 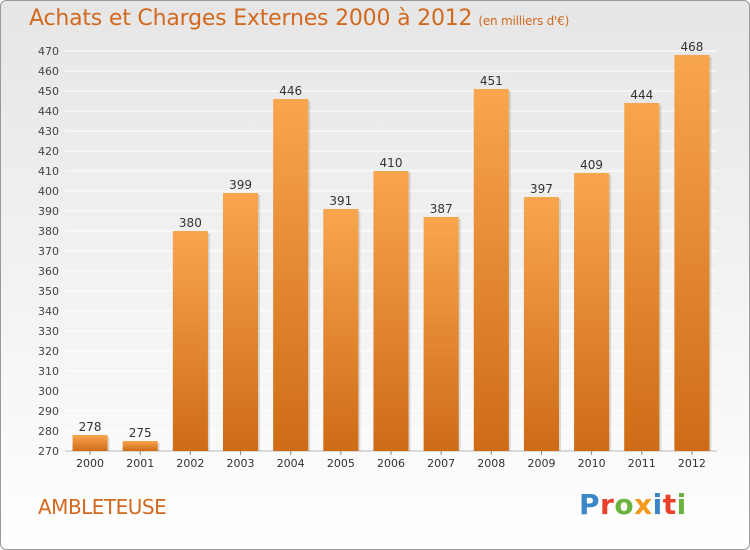 I want to click on chart-title-text: Achats et Charges Externes 2000 à 2012, so click(x=251, y=18).